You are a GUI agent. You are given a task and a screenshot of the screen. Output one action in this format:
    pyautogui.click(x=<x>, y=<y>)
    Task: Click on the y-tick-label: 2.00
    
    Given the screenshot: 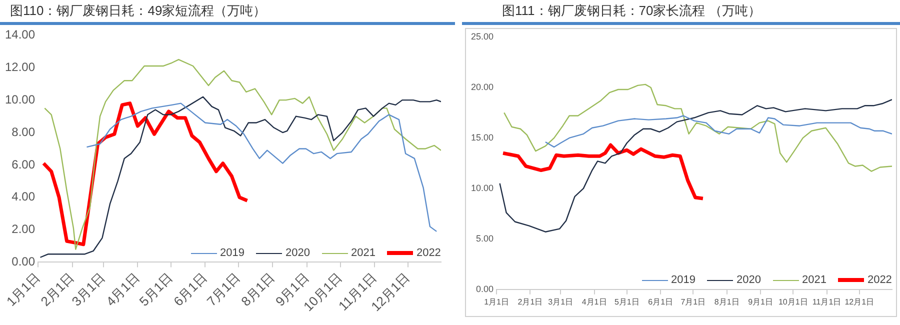 What is the action you would take?
    pyautogui.click(x=24, y=229)
    